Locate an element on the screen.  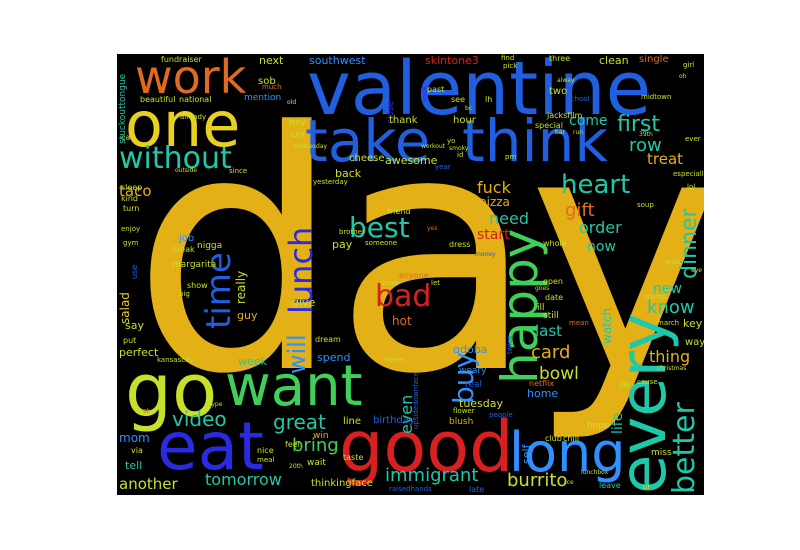
word-netflix: netflix is located at coordinates (542, 383).